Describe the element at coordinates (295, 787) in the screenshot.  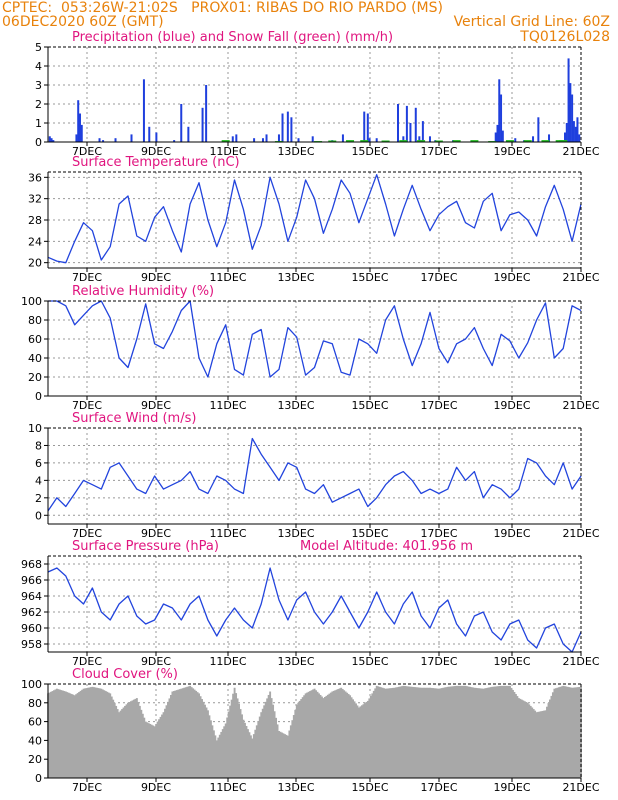
I see `x-tick-label: 13DEC` at that location.